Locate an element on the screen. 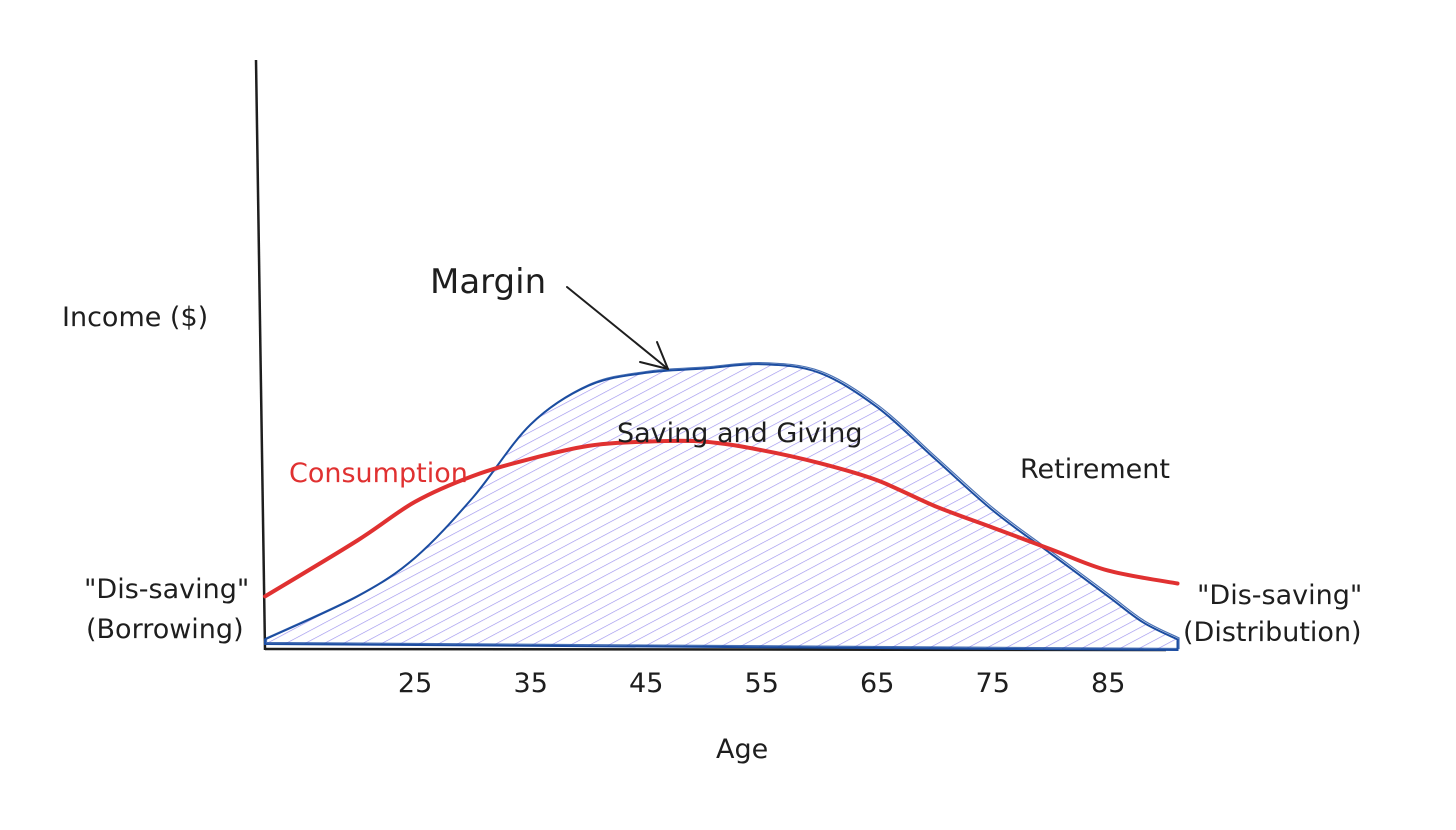 The width and height of the screenshot is (1456, 830). retirement-label: Retirement is located at coordinates (1095, 469).